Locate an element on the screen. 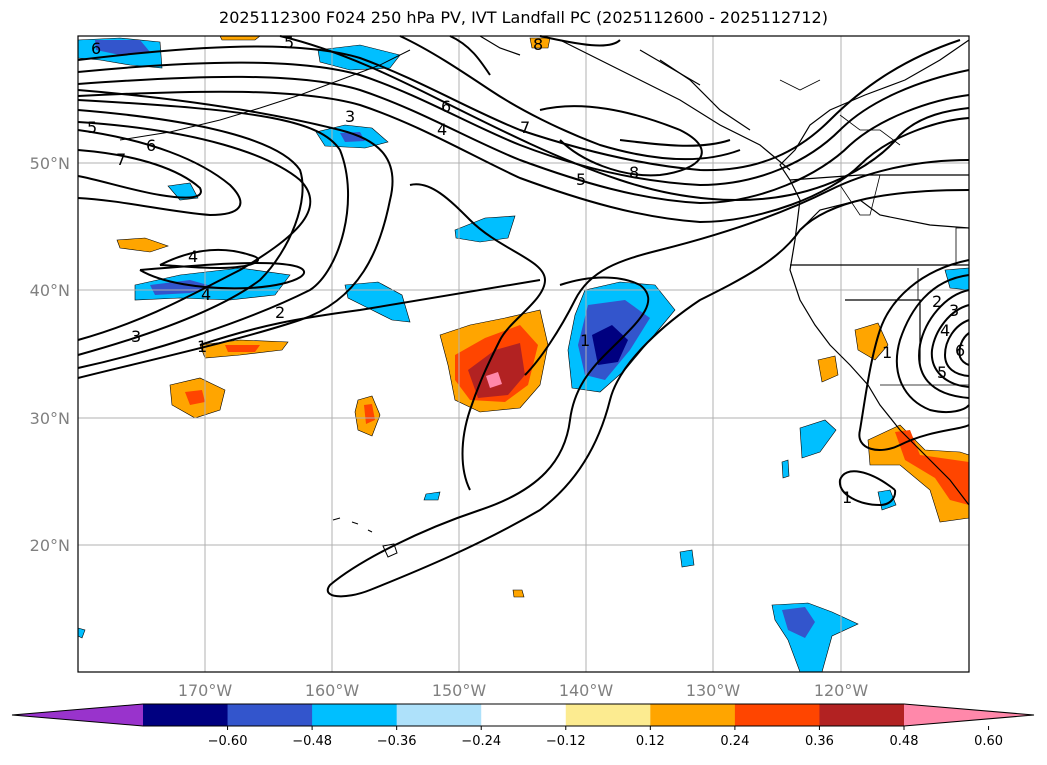 This screenshot has height=765, width=1047. colorbar-tick-label: −0.48 is located at coordinates (312, 741).